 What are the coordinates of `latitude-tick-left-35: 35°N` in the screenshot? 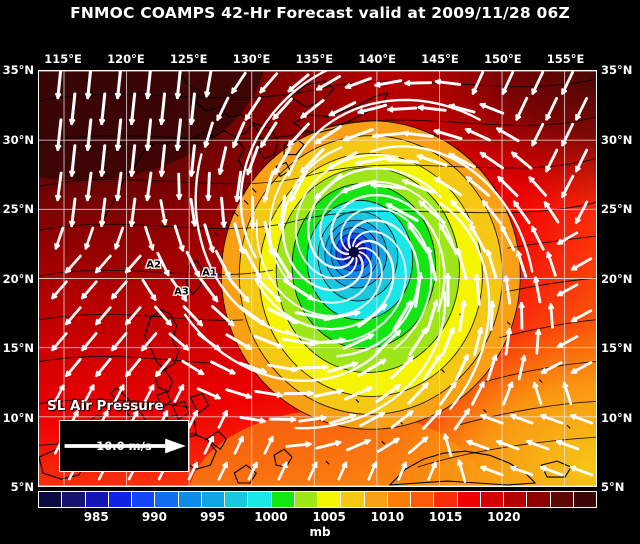 It's located at (18, 70).